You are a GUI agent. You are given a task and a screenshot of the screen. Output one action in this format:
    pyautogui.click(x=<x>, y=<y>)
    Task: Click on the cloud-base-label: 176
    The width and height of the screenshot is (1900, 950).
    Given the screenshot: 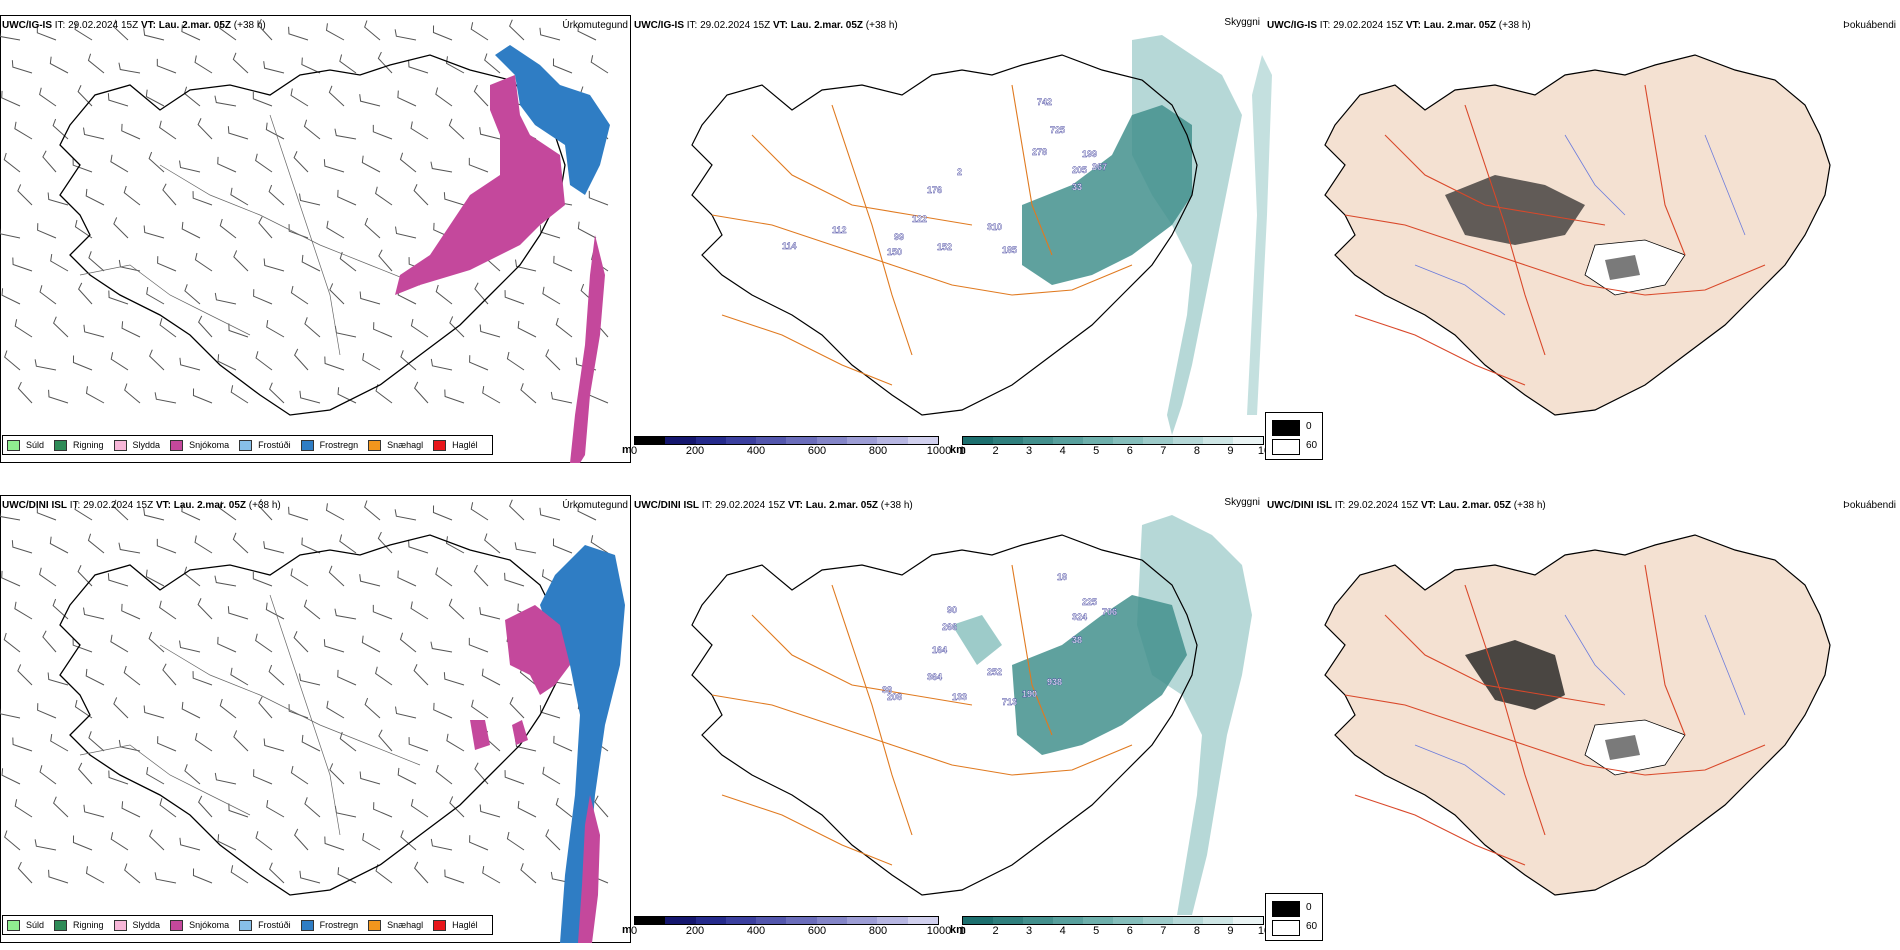 What is the action you would take?
    pyautogui.click(x=934, y=190)
    